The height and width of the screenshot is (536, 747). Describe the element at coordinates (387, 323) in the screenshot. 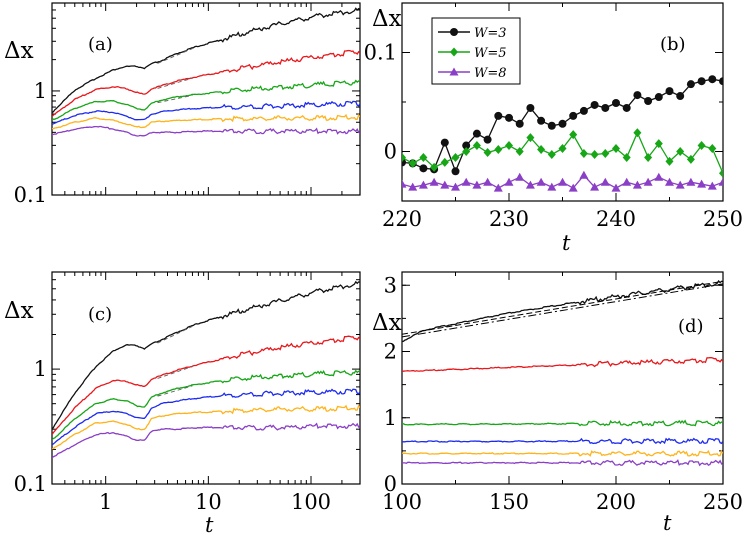

I see `panel-d-ylabel: Δx` at that location.